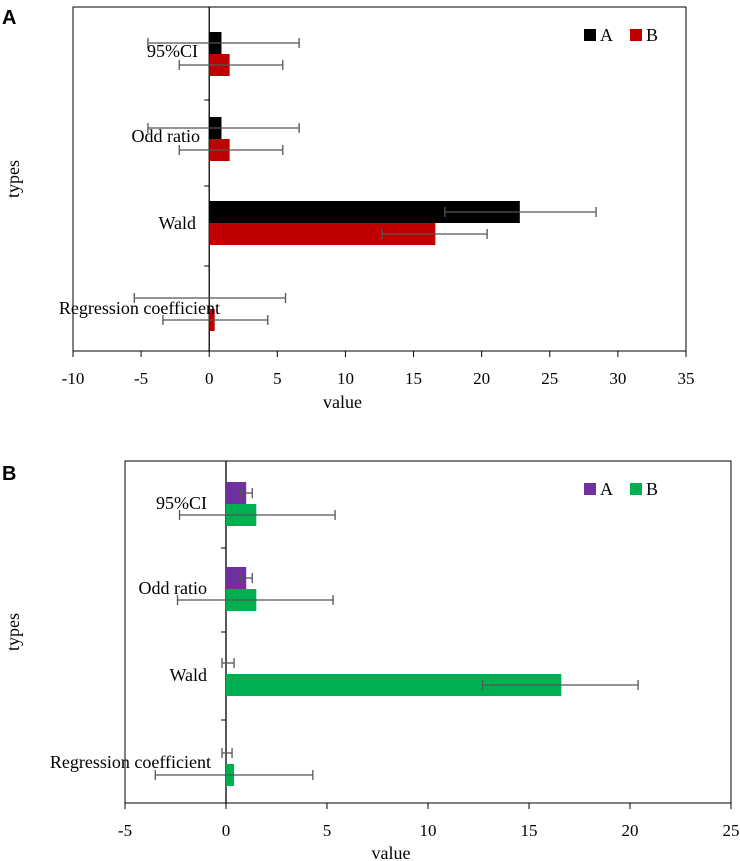  I want to click on x-tick-label: -10, so click(73, 378).